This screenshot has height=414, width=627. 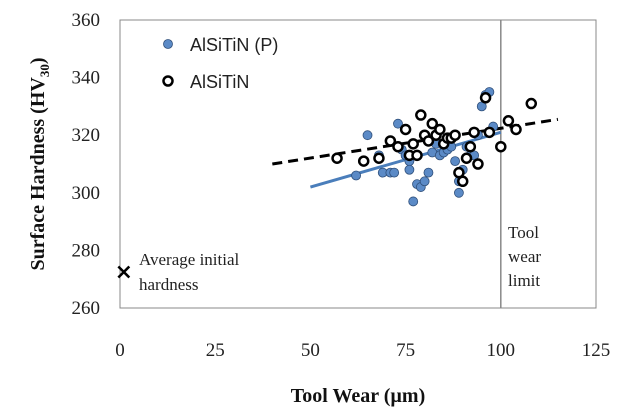 I want to click on x-tick-label: 125, so click(x=596, y=350).